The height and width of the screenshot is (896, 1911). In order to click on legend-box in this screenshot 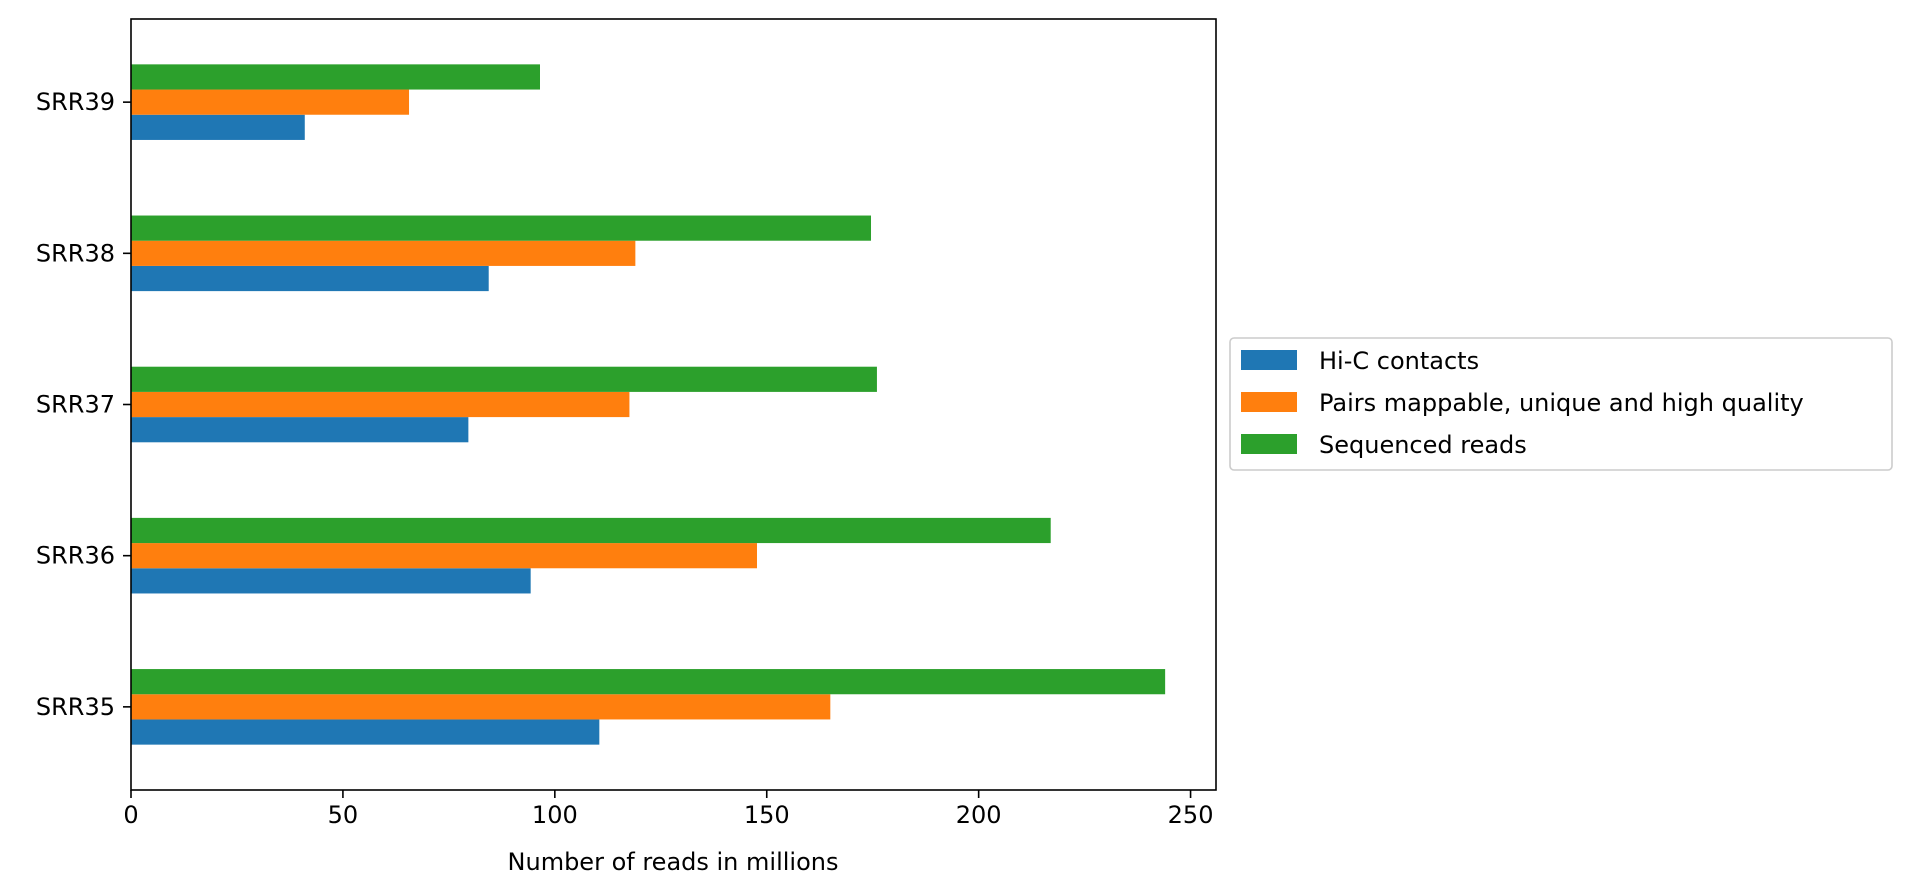, I will do `click(1561, 404)`.